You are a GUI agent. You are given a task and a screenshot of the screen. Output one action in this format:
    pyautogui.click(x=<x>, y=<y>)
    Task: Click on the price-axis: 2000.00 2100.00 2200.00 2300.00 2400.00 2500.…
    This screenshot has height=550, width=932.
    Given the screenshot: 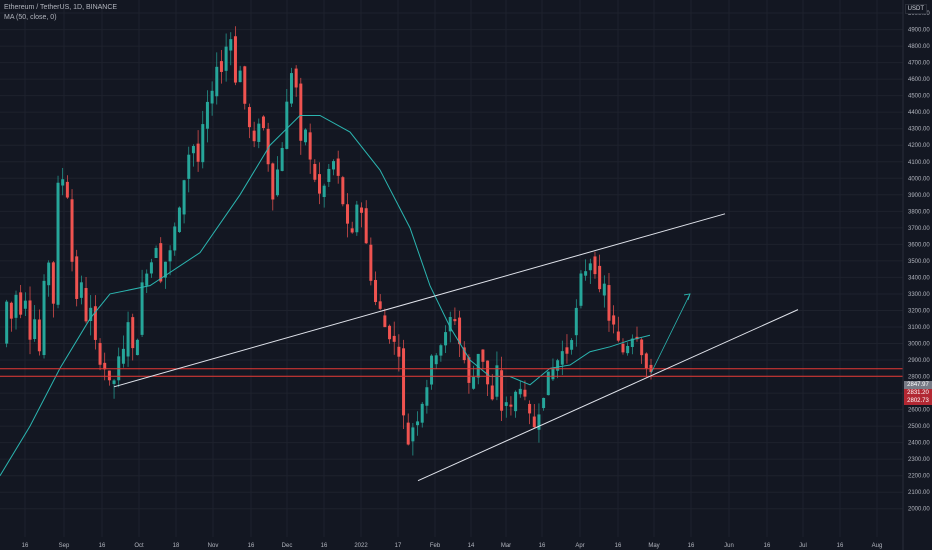 What is the action you would take?
    pyautogui.click(x=916, y=275)
    